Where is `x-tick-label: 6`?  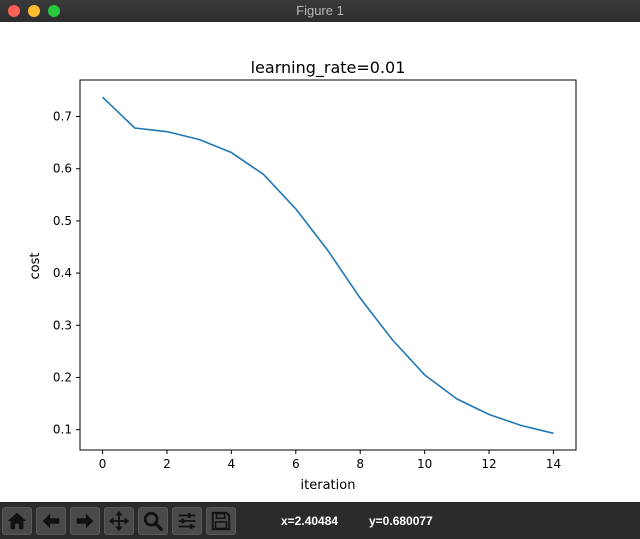 x-tick-label: 6 is located at coordinates (296, 464).